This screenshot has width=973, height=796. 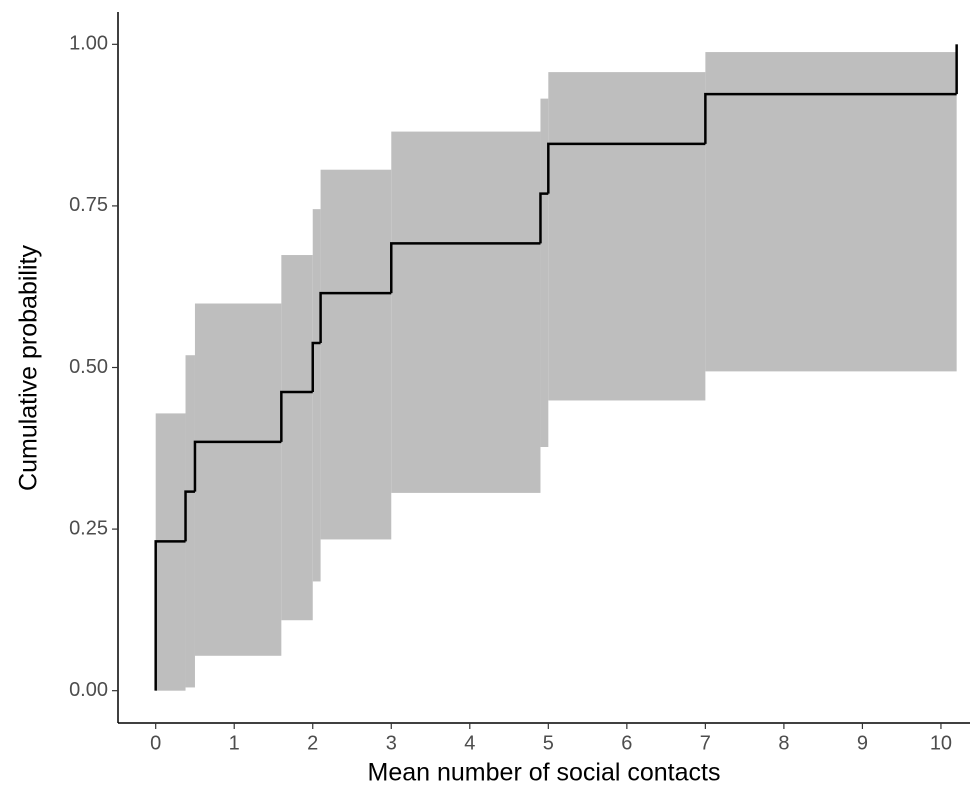 What do you see at coordinates (88, 367) in the screenshot?
I see `y-tick-label: 0.50` at bounding box center [88, 367].